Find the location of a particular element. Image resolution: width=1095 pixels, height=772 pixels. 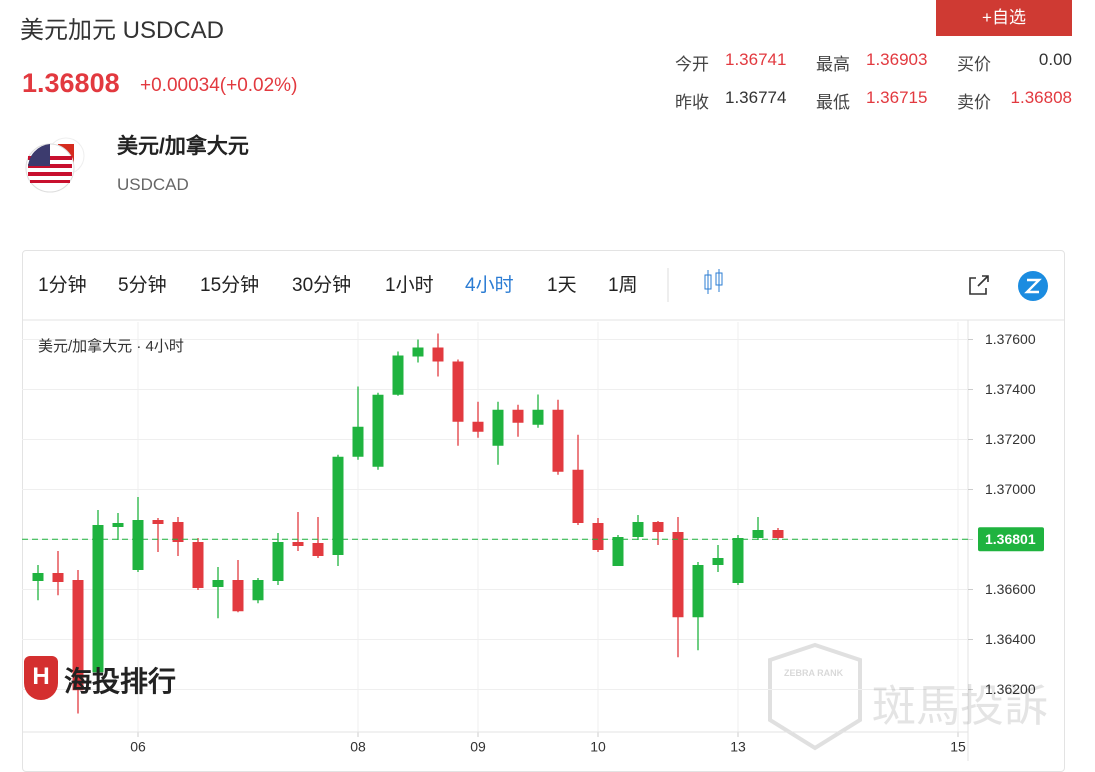

zebra-badge is located at coordinates (815, 696).